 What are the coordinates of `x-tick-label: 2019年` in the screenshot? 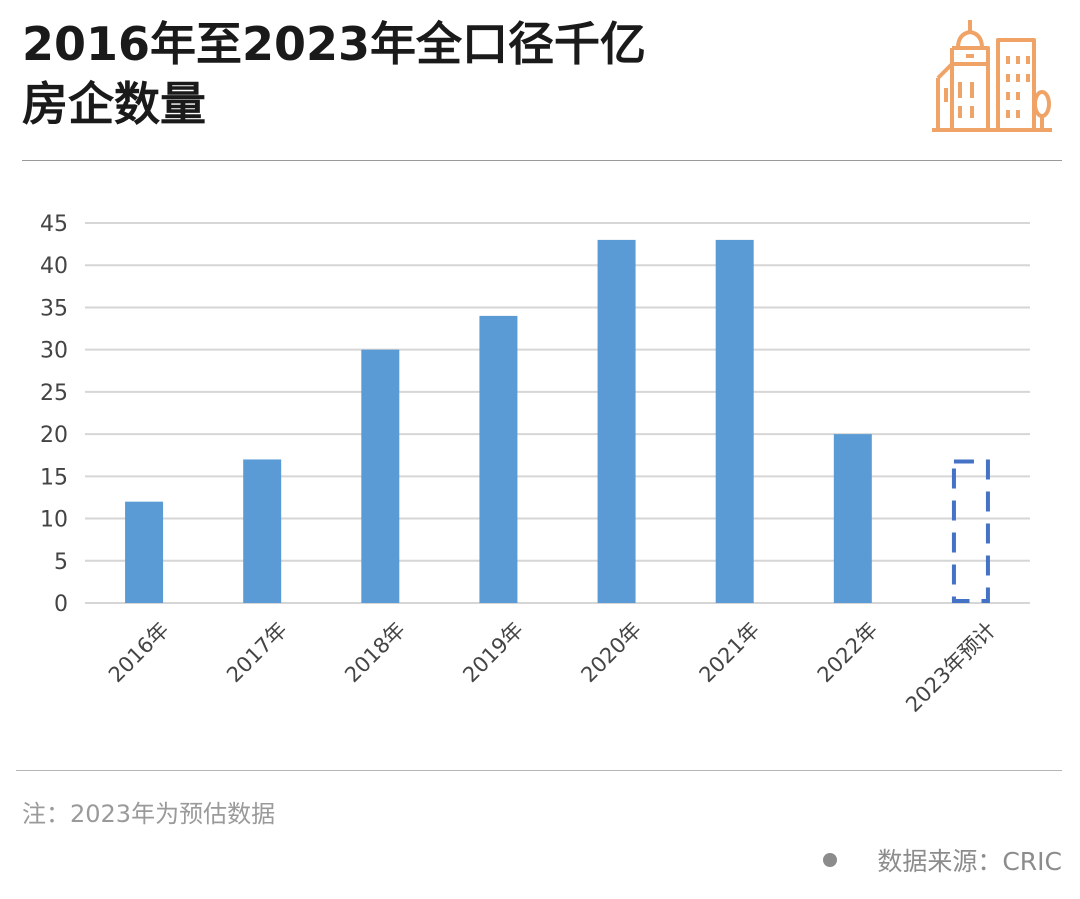 It's located at (493, 653).